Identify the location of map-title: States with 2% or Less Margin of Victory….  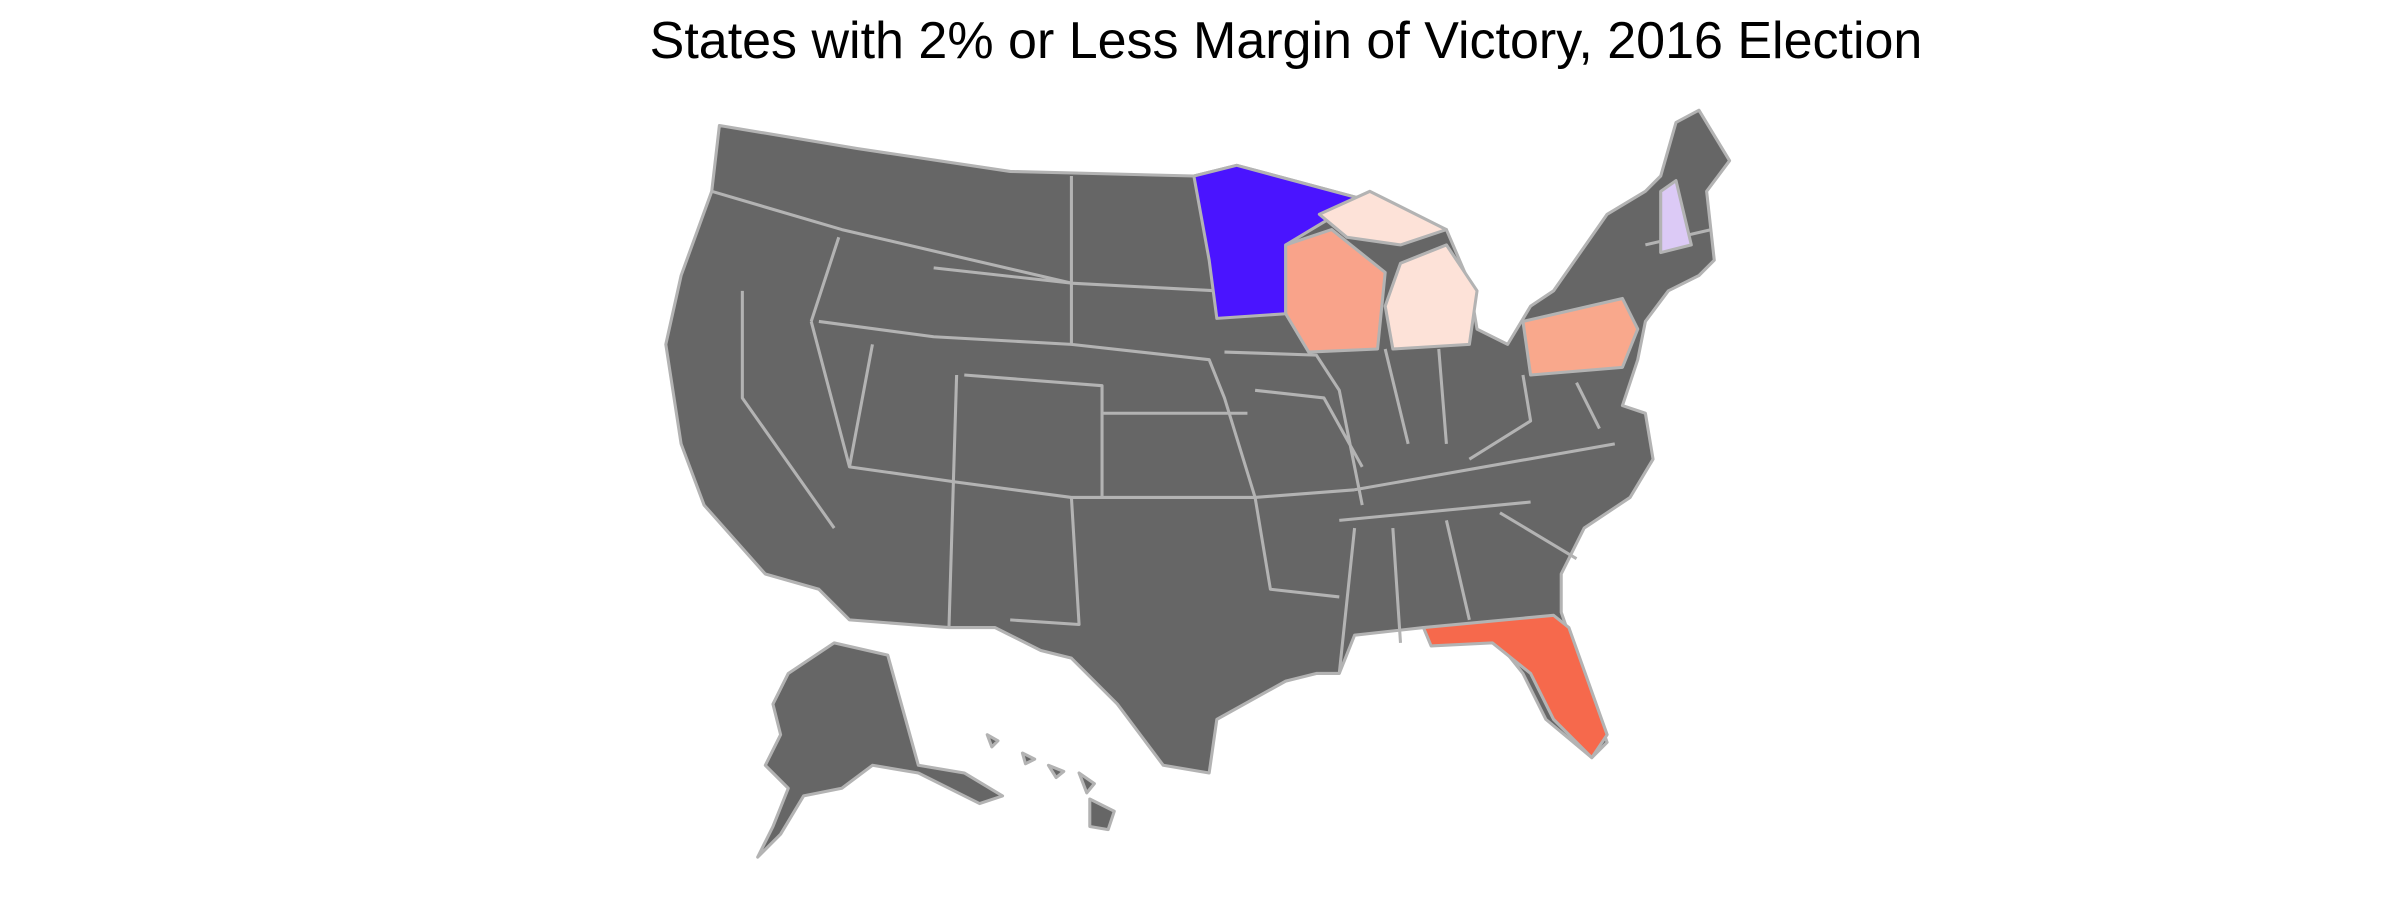
(1286, 41).